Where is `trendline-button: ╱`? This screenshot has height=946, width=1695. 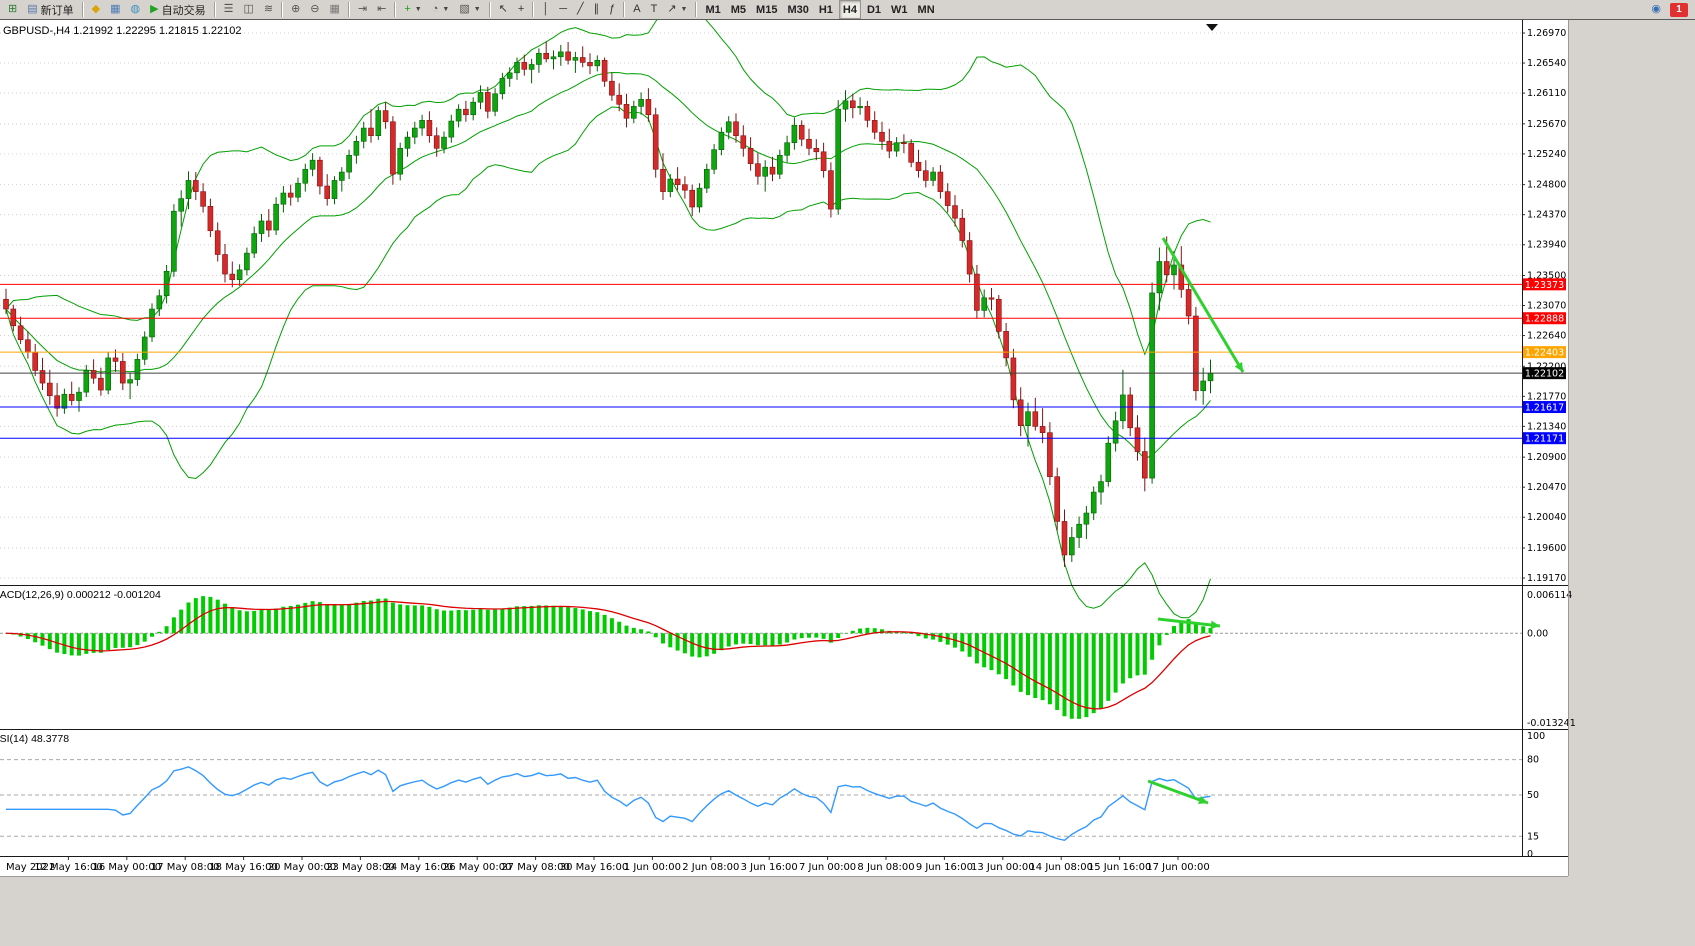
trendline-button: ╱ is located at coordinates (580, 9).